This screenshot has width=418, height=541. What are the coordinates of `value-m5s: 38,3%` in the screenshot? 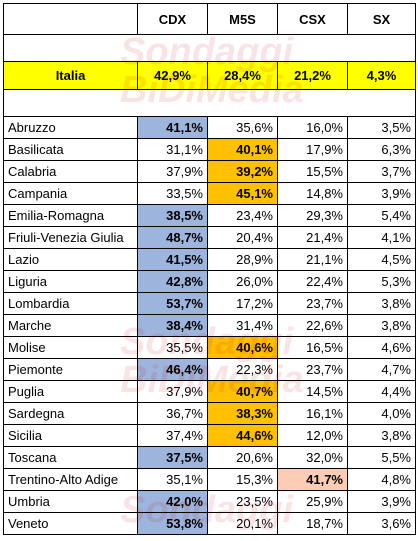 It's located at (242, 413).